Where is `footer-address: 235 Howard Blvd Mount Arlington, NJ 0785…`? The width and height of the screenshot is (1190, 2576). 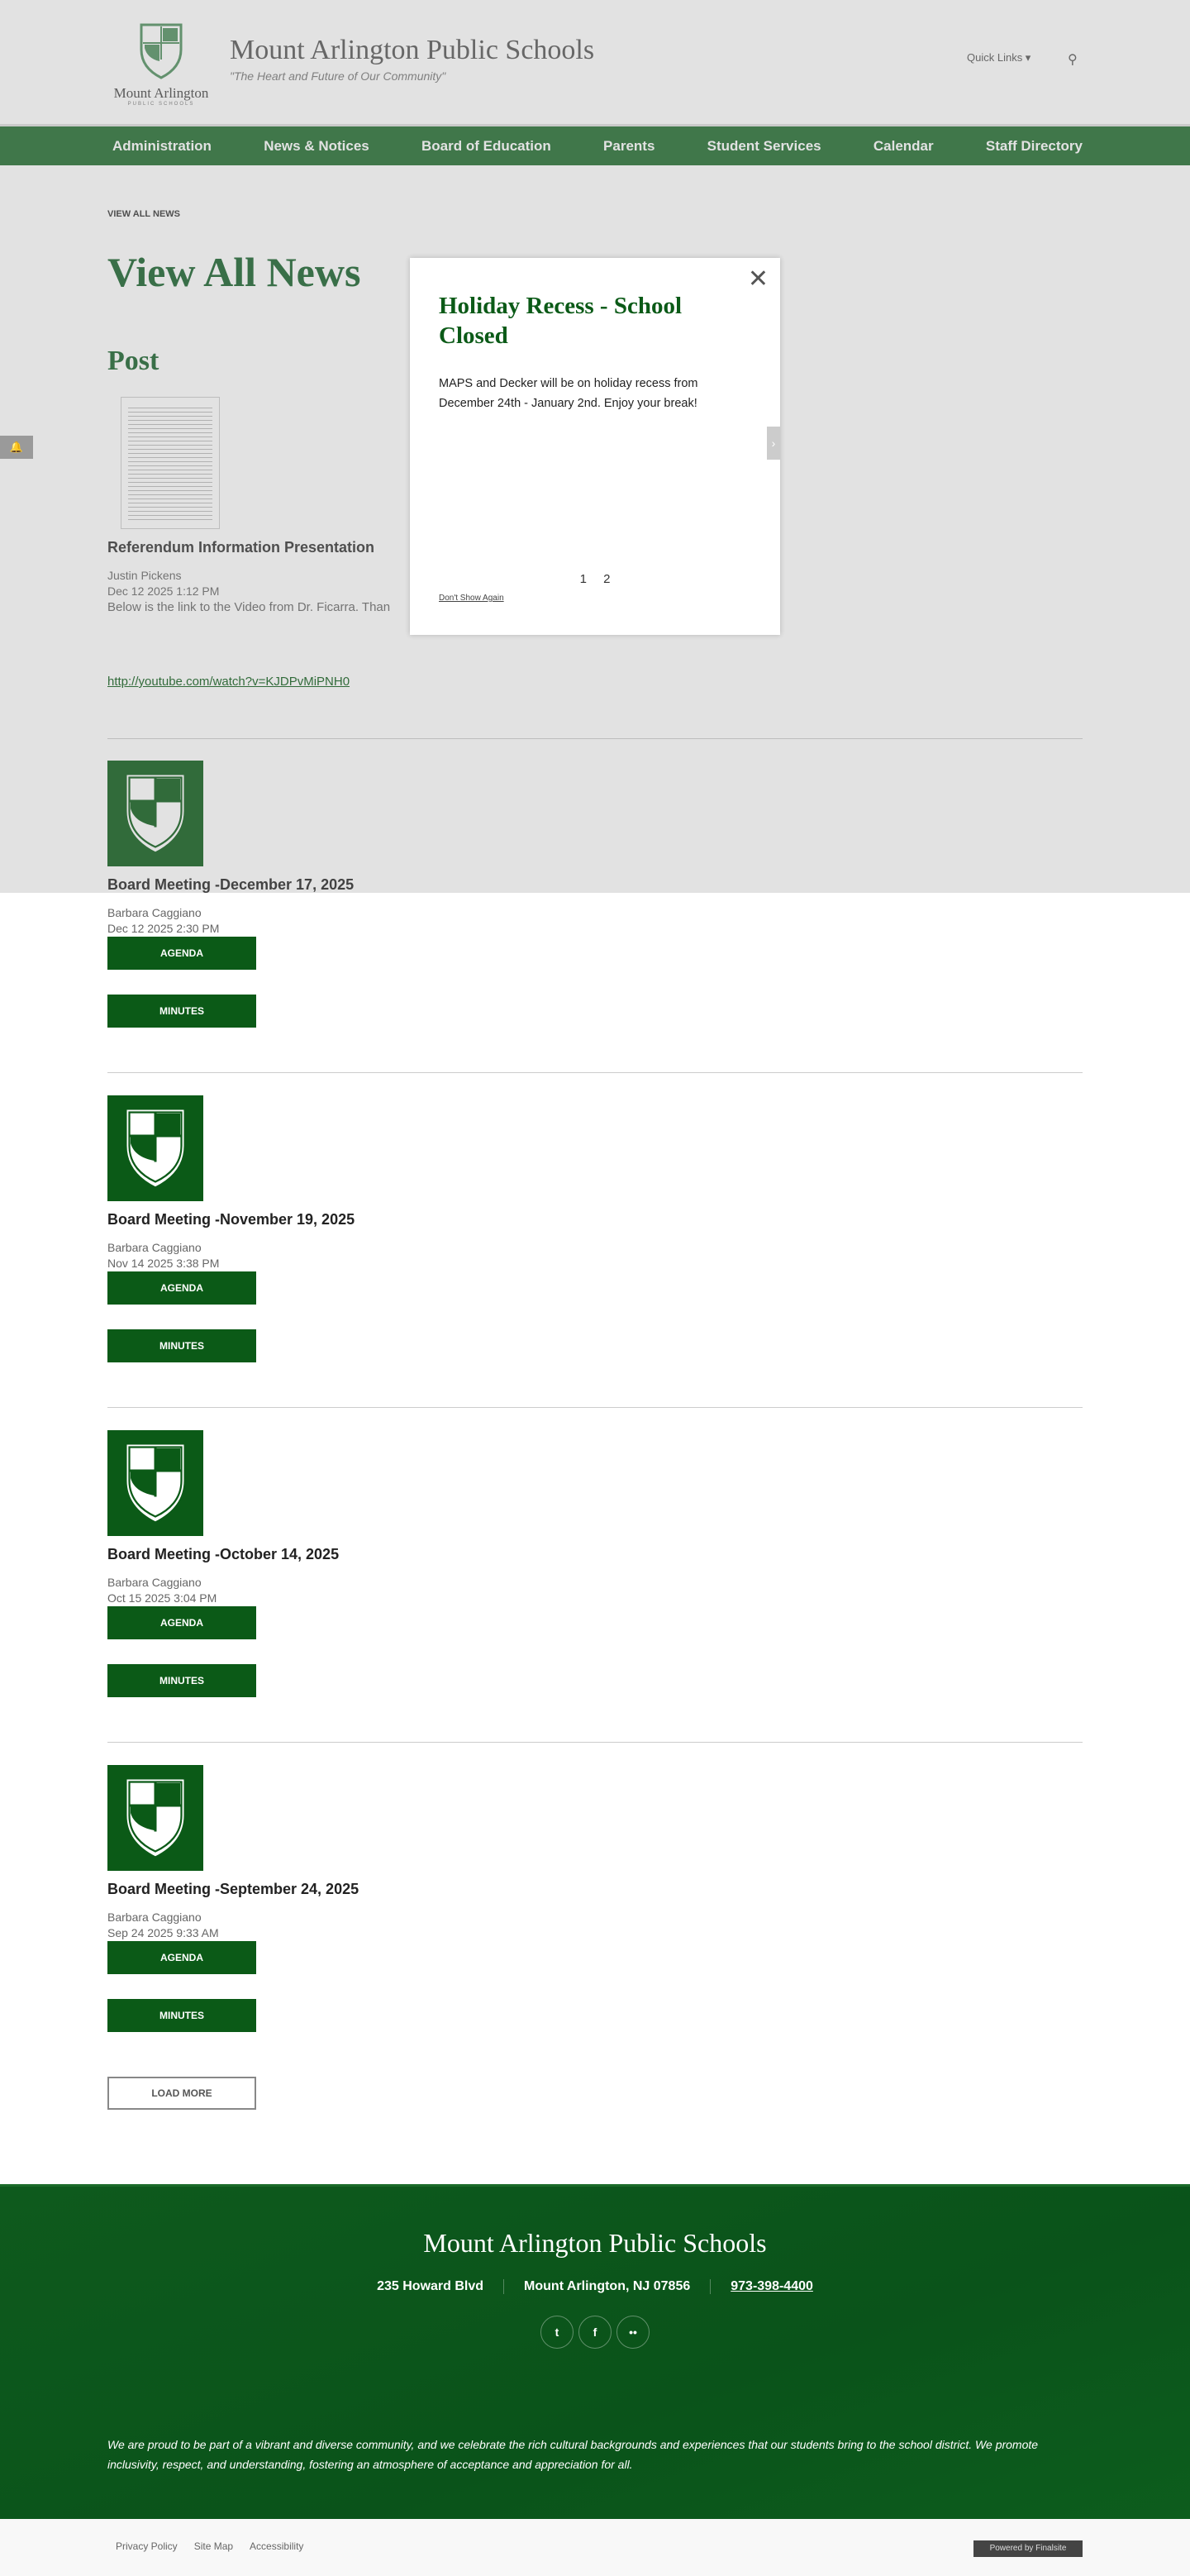 footer-address: 235 Howard Blvd Mount Arlington, NJ 0785… is located at coordinates (595, 2286).